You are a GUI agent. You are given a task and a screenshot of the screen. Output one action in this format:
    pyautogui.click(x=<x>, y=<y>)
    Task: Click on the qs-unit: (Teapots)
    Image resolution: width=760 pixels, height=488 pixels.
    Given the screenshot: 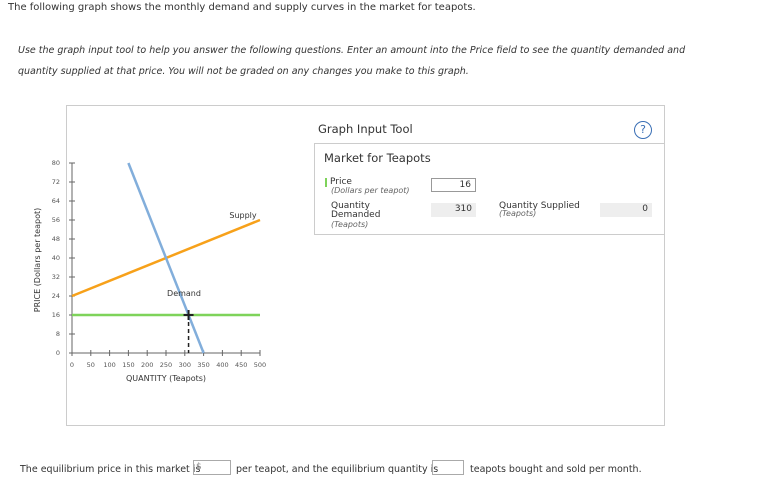 What is the action you would take?
    pyautogui.click(x=518, y=213)
    